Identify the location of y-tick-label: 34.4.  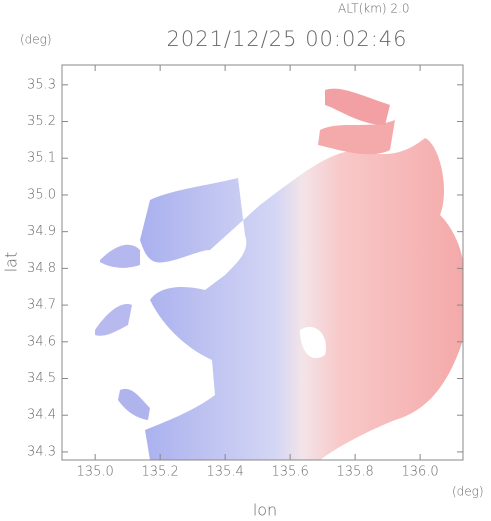
(41, 415).